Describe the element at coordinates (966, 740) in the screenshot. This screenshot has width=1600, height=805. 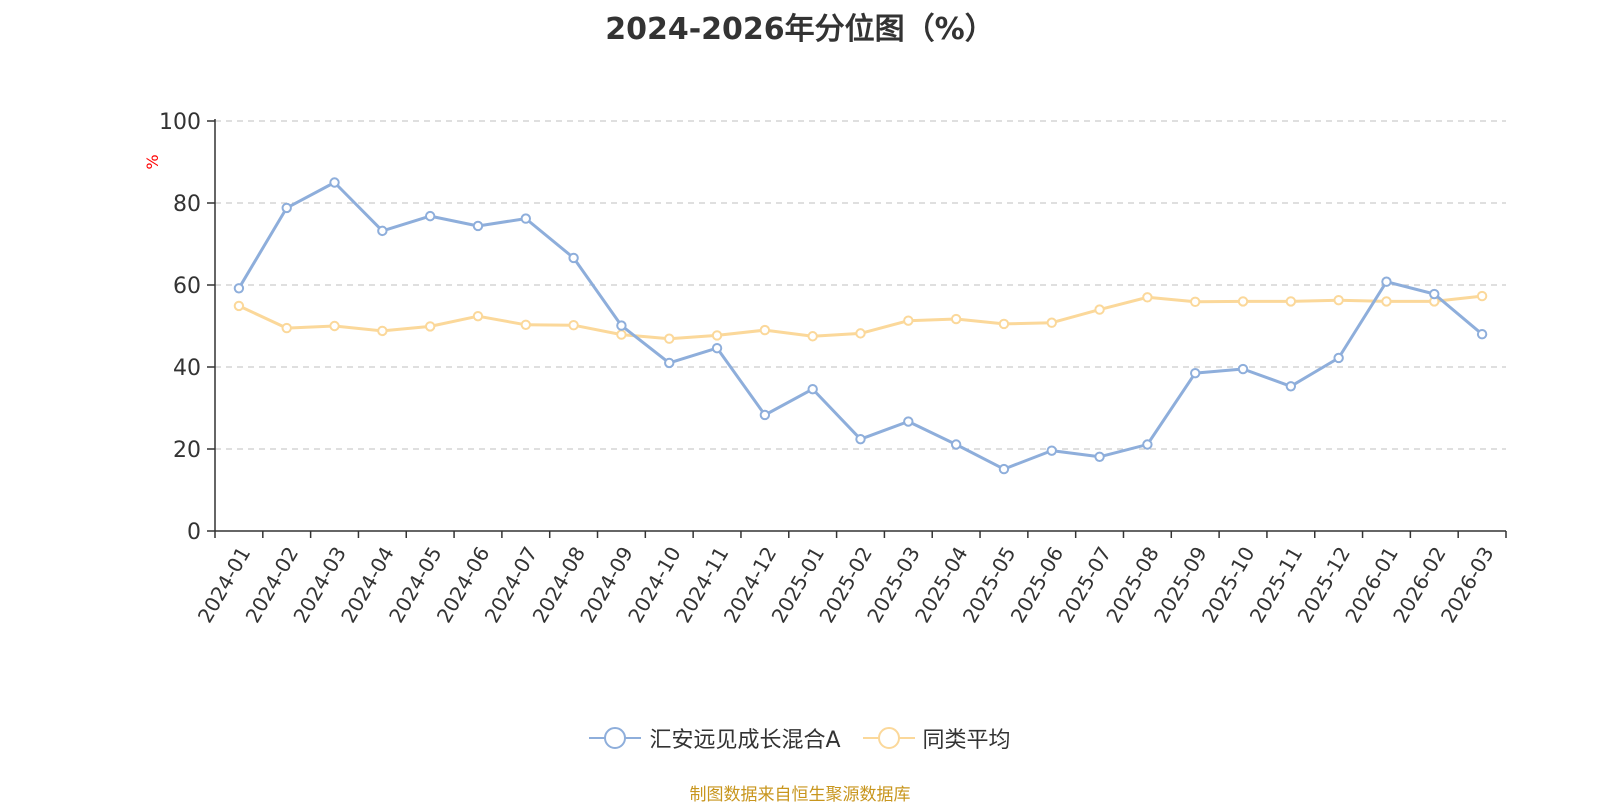
I see `legend-label-average: 同类平均` at that location.